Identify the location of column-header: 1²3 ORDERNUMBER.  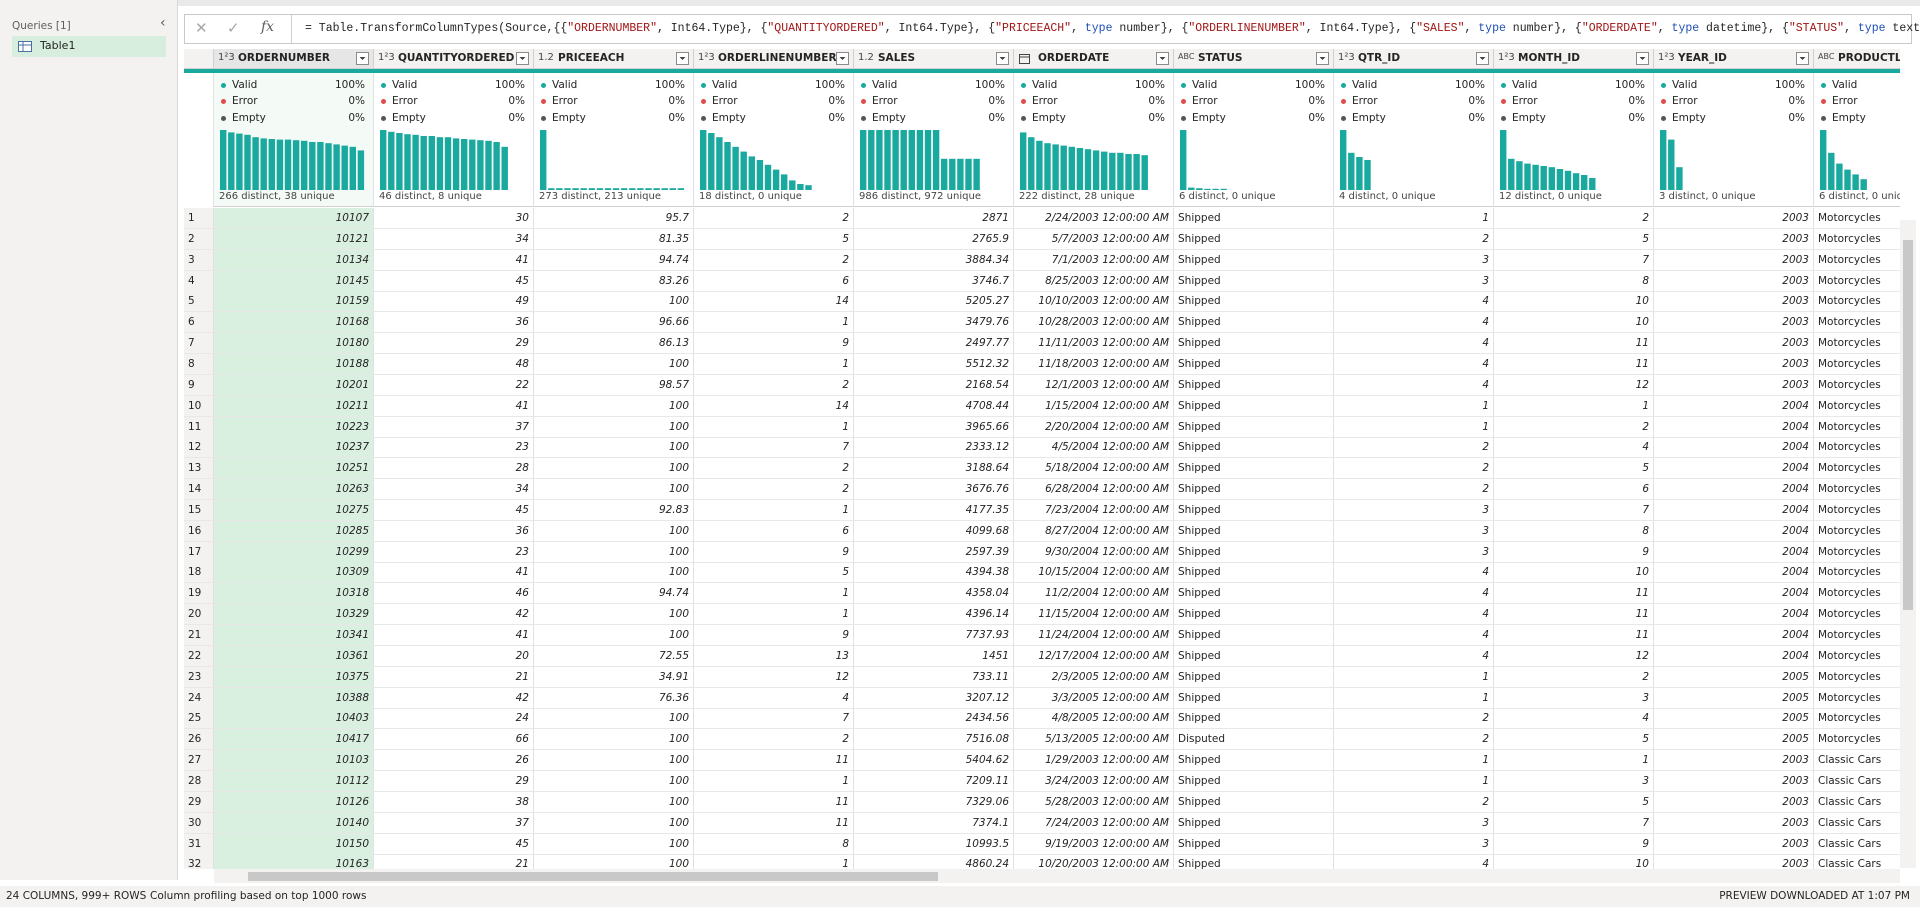
(294, 59).